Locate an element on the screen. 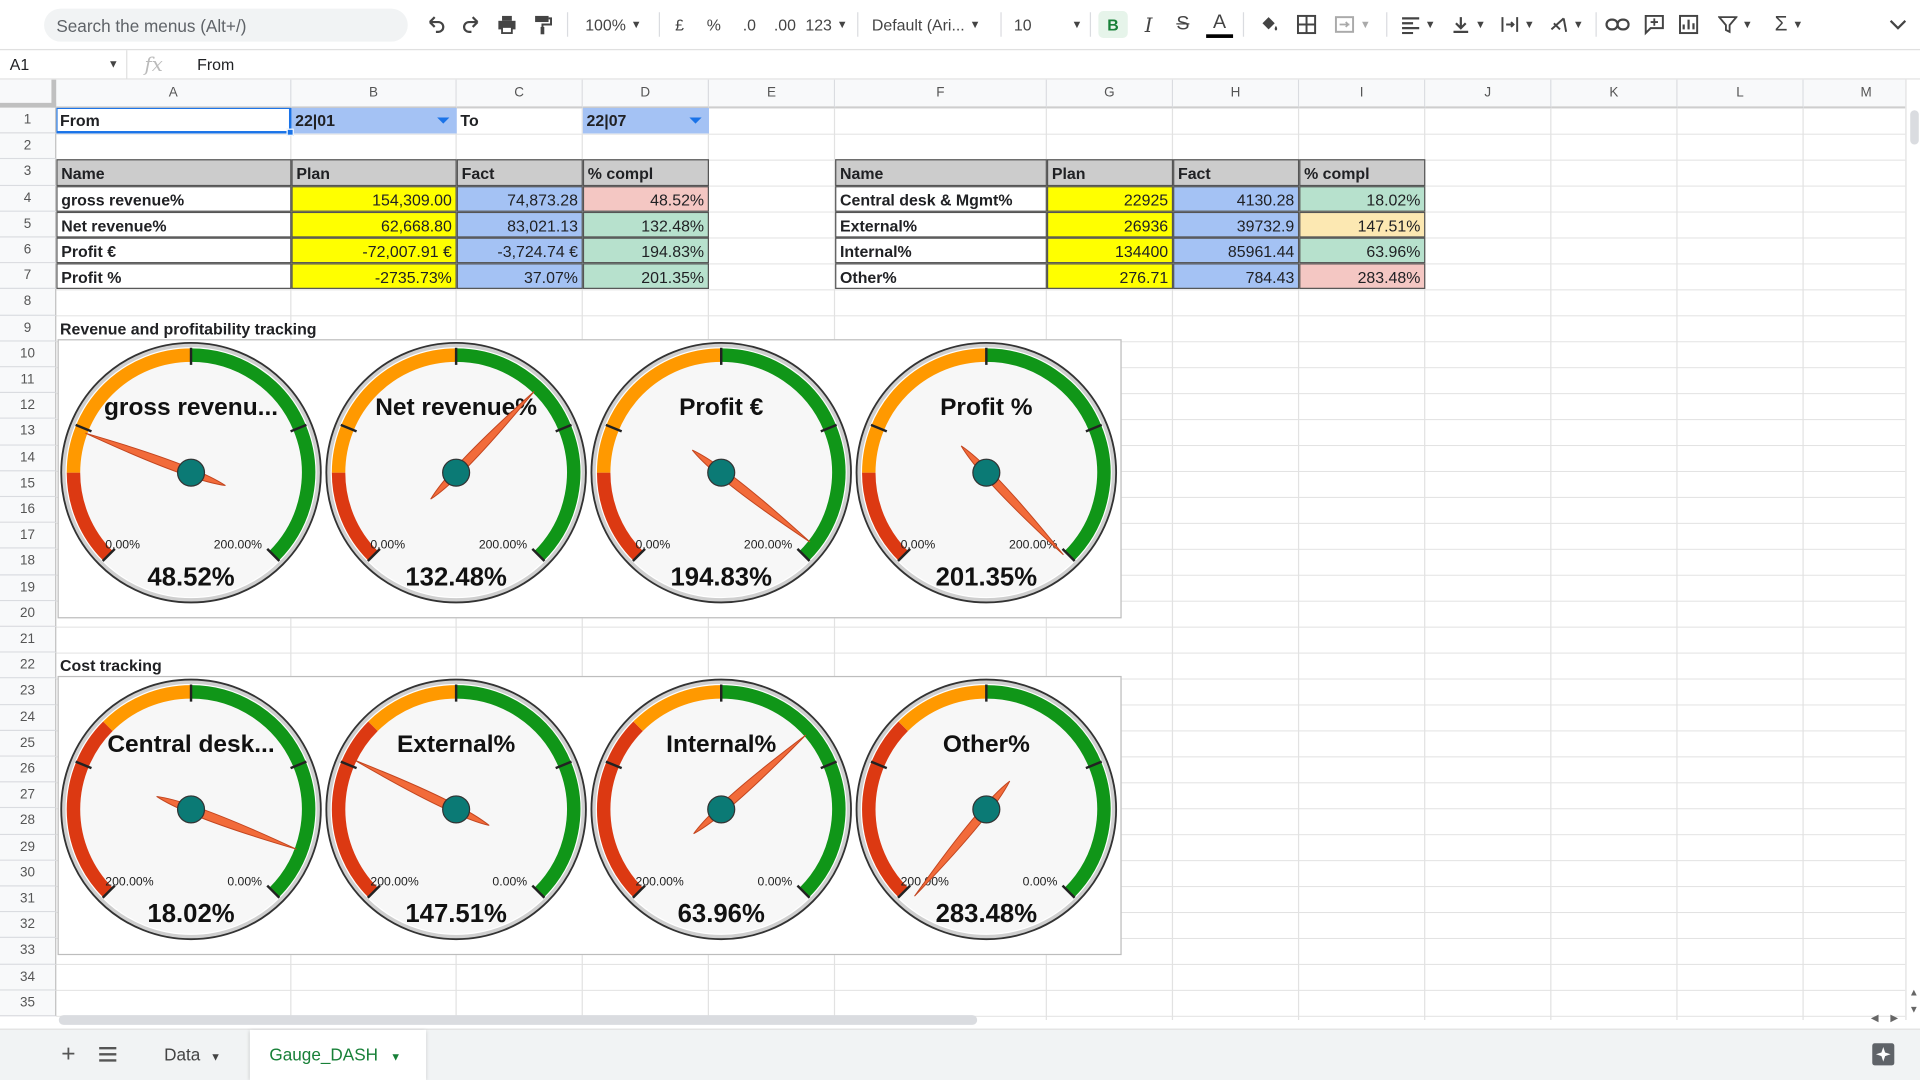 The image size is (1920, 1080). row-header-15: 15 is located at coordinates (28, 484).